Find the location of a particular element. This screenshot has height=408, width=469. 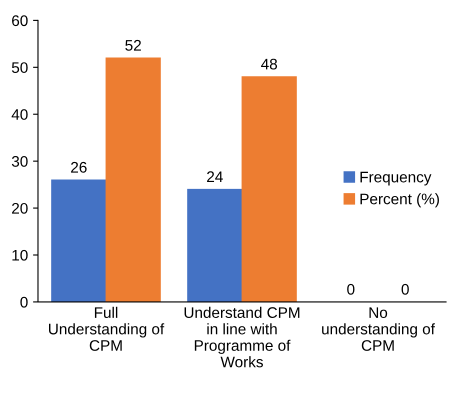

x-tick-label: Full Understanding of CPM is located at coordinates (106, 328).